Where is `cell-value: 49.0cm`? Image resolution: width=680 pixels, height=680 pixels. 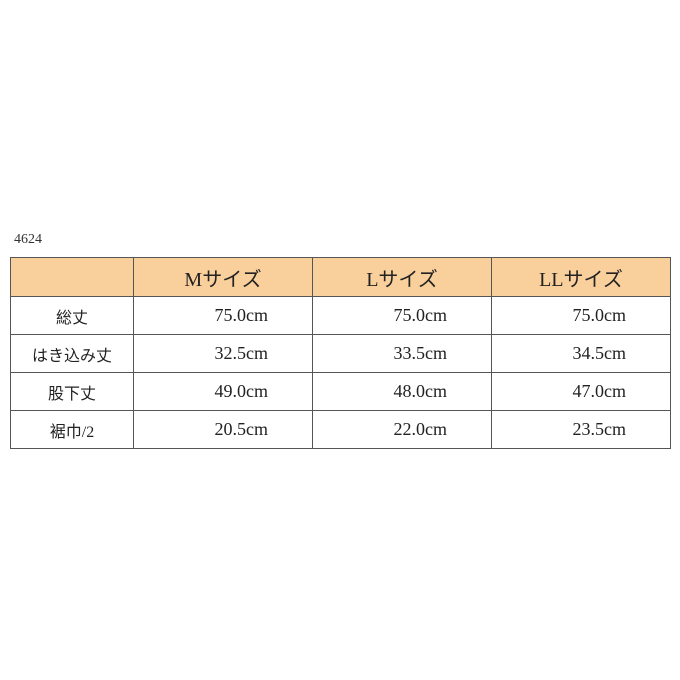 cell-value: 49.0cm is located at coordinates (223, 391).